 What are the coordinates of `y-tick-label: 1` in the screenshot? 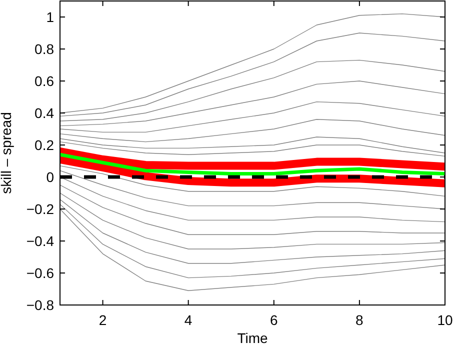 It's located at (50, 16).